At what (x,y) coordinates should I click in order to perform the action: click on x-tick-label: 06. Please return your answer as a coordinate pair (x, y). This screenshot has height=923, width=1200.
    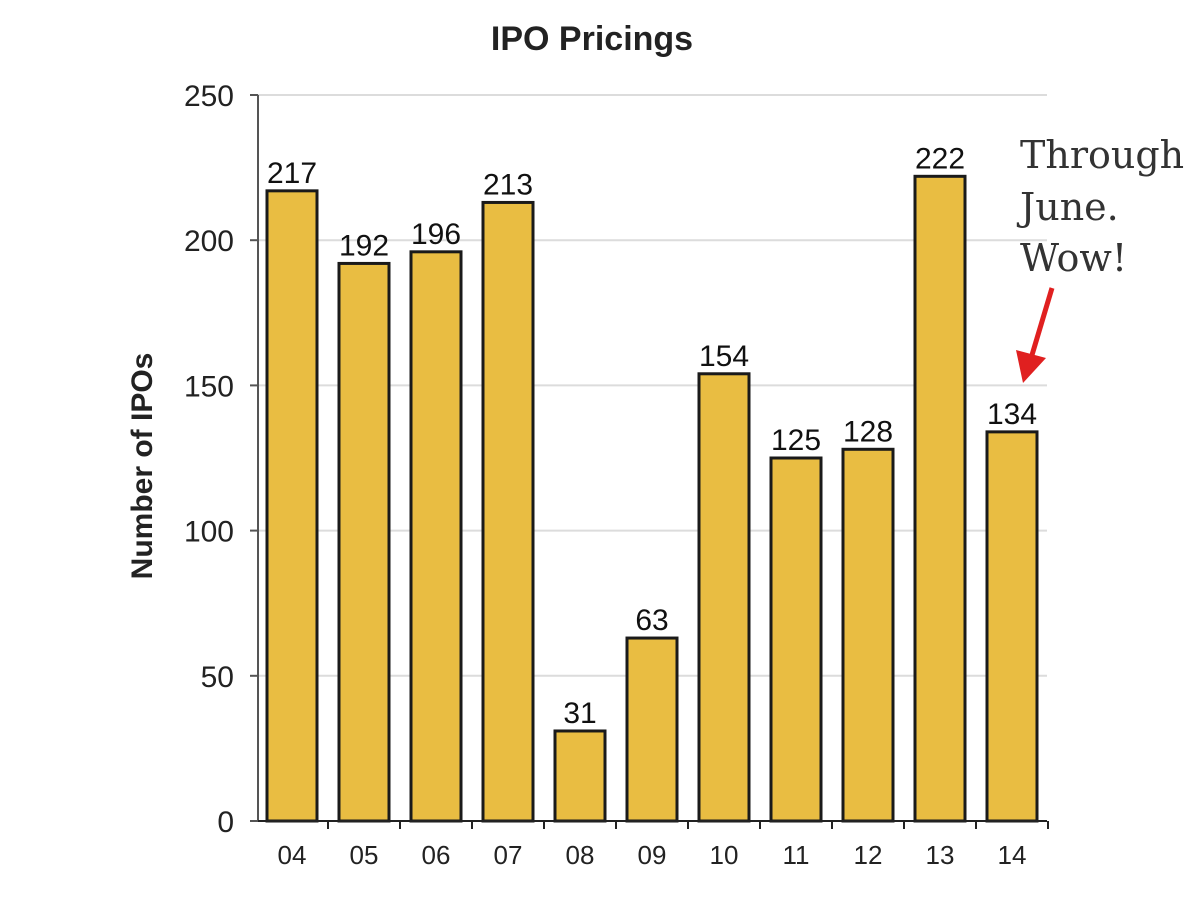
    Looking at the image, I should click on (436, 855).